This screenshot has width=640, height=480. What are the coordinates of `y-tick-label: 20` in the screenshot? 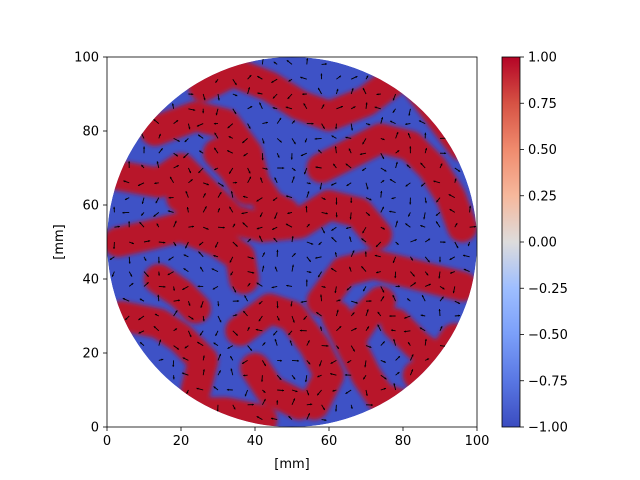 It's located at (90, 354).